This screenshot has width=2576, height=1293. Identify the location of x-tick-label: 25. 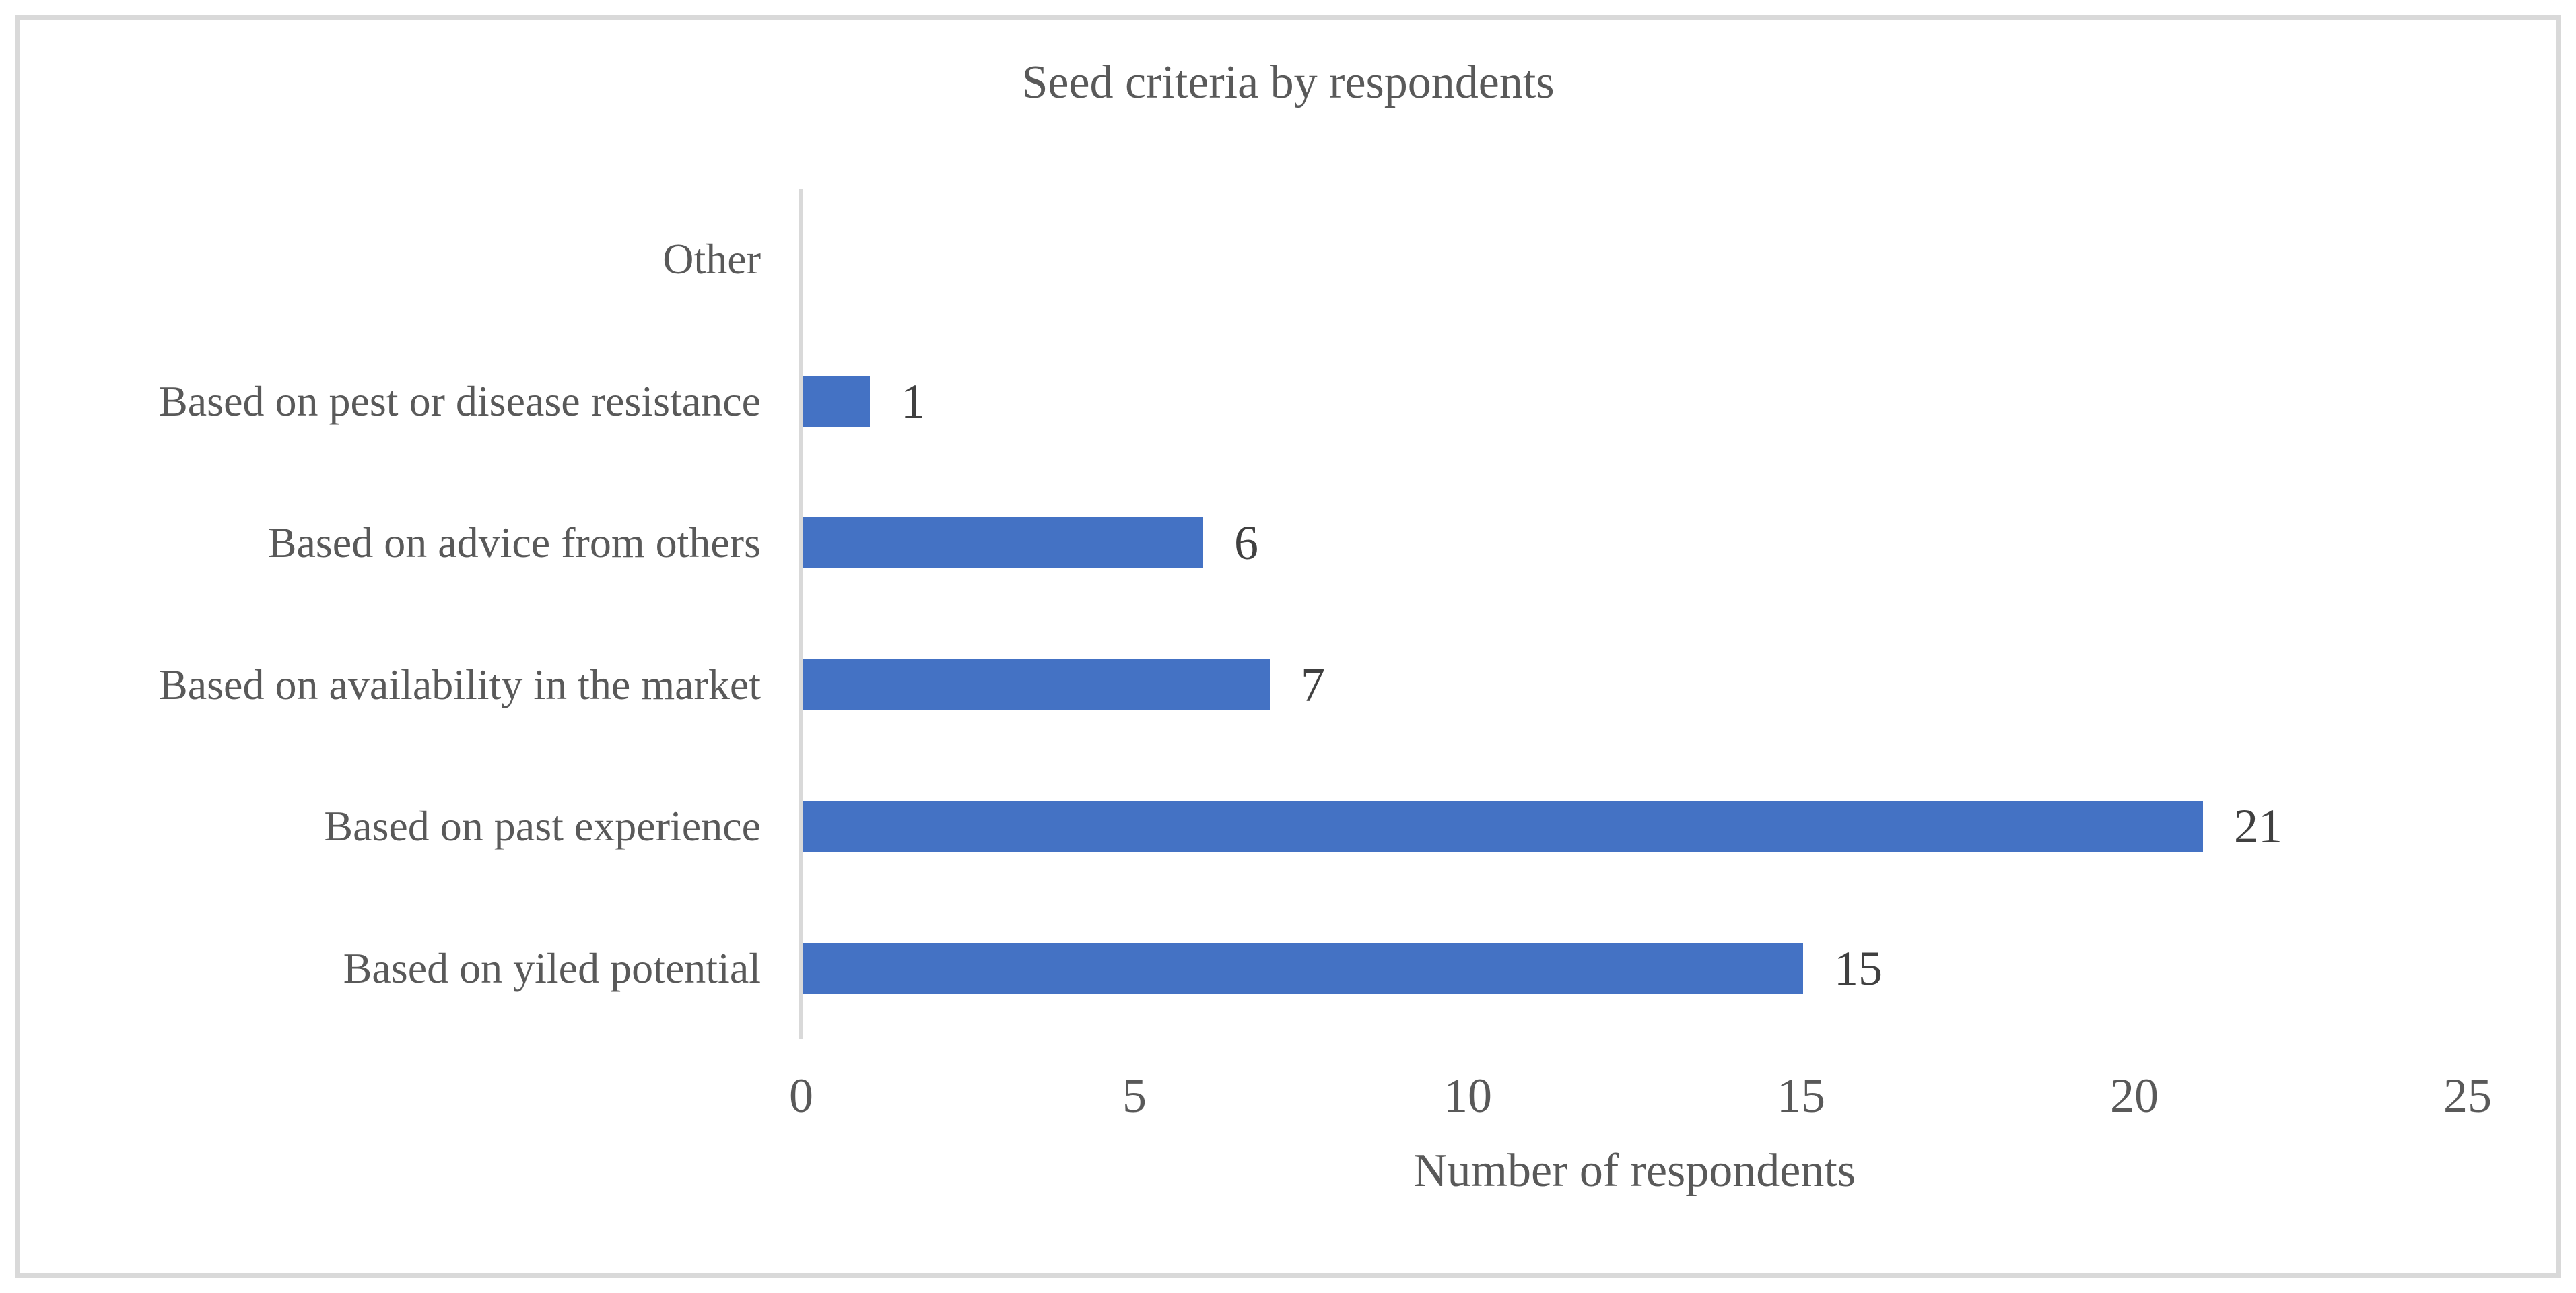
(2467, 1096).